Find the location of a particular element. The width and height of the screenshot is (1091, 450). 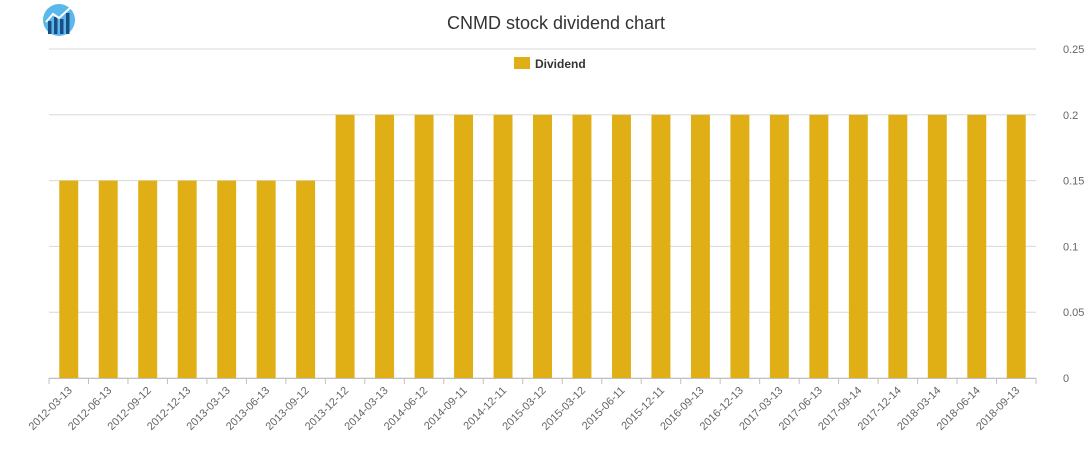

y-tick-label: 0.1 is located at coordinates (1070, 247).